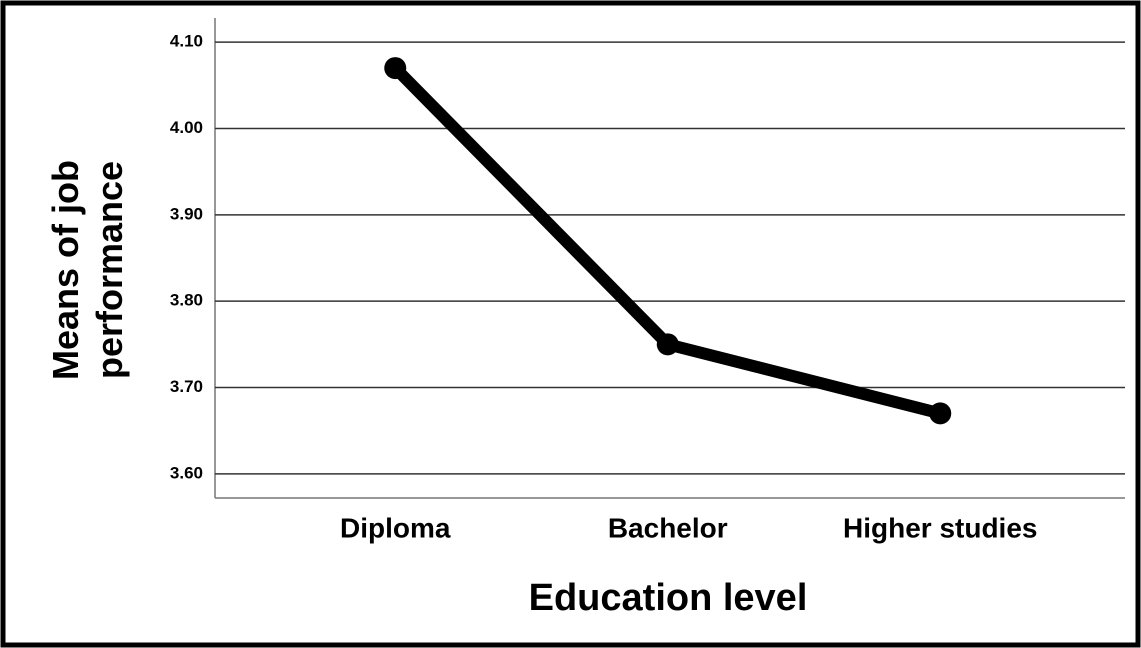  What do you see at coordinates (186, 41) in the screenshot?
I see `y-tick-label: 4.10` at bounding box center [186, 41].